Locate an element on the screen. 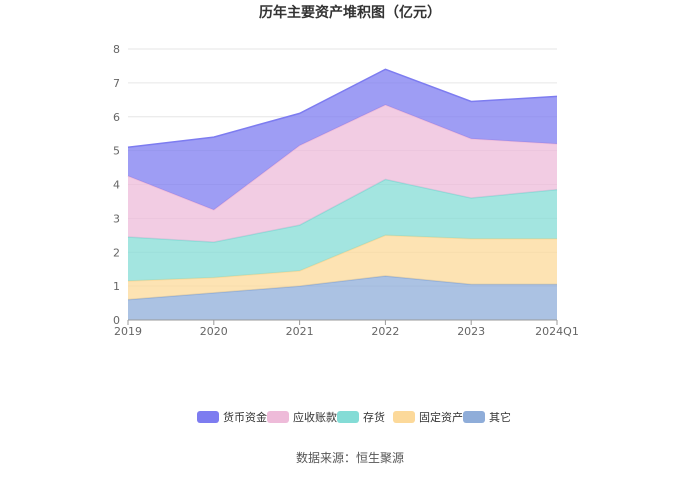 The height and width of the screenshot is (478, 700). y-tick-label: 6 is located at coordinates (116, 117).